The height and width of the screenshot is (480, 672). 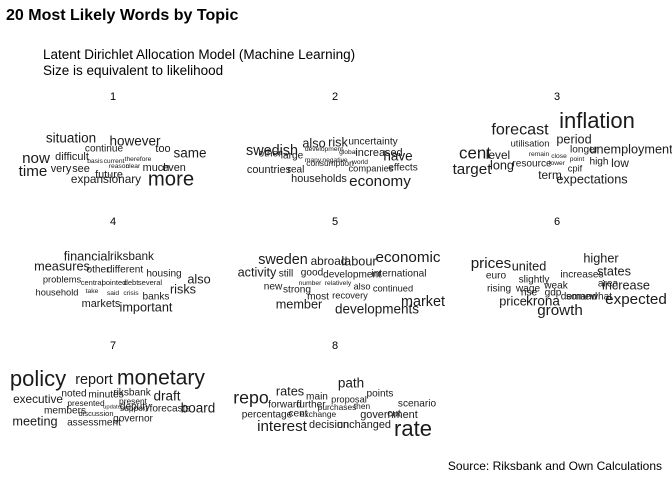 I want to click on word-topic4-central: central, so click(x=92, y=282).